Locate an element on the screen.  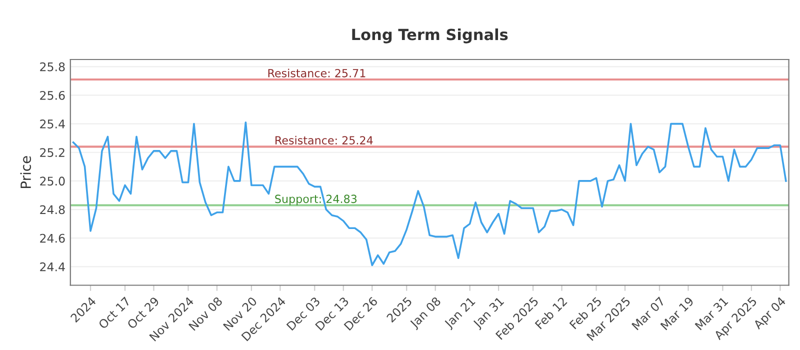
ref-line-label: Support: 24.83 is located at coordinates (316, 200).